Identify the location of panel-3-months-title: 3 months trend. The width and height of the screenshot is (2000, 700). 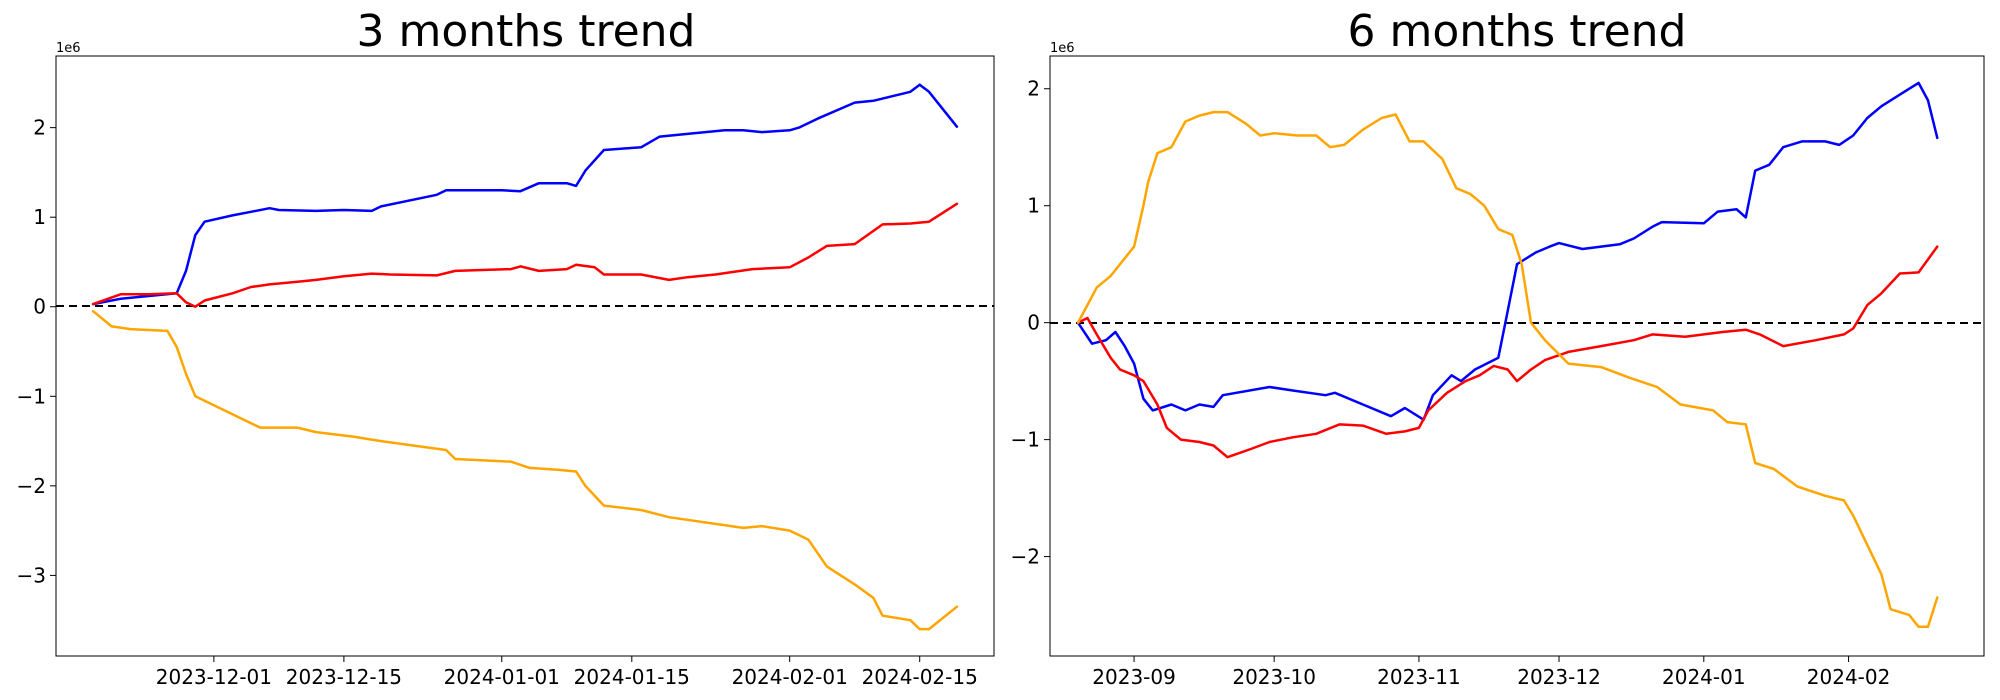
(526, 31).